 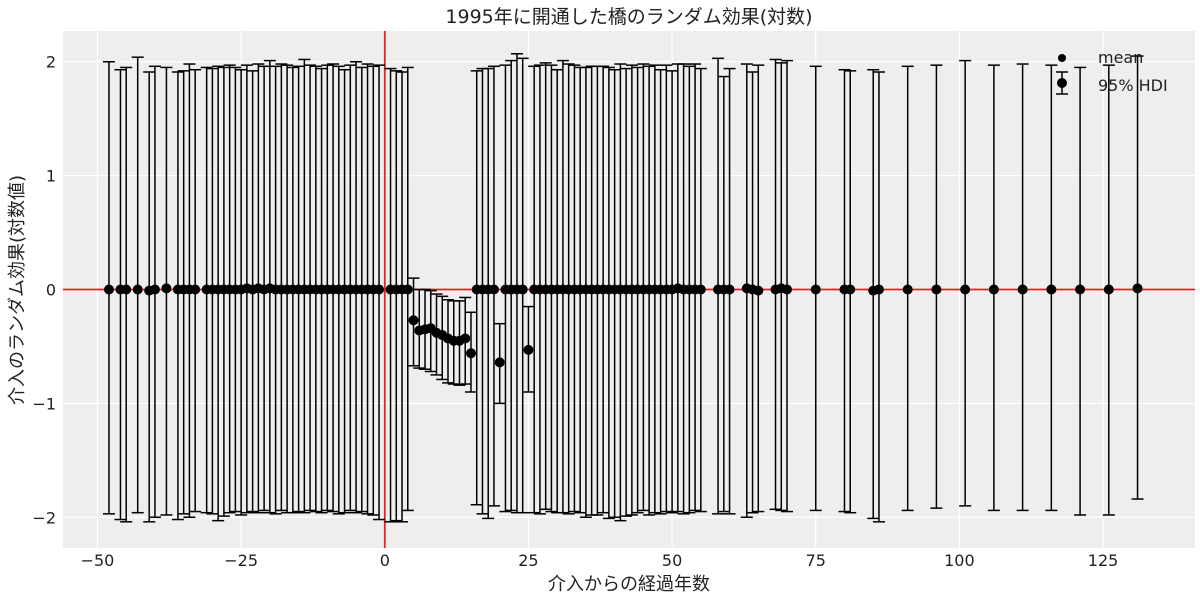 What do you see at coordinates (672, 560) in the screenshot?
I see `x-tick-label: 50` at bounding box center [672, 560].